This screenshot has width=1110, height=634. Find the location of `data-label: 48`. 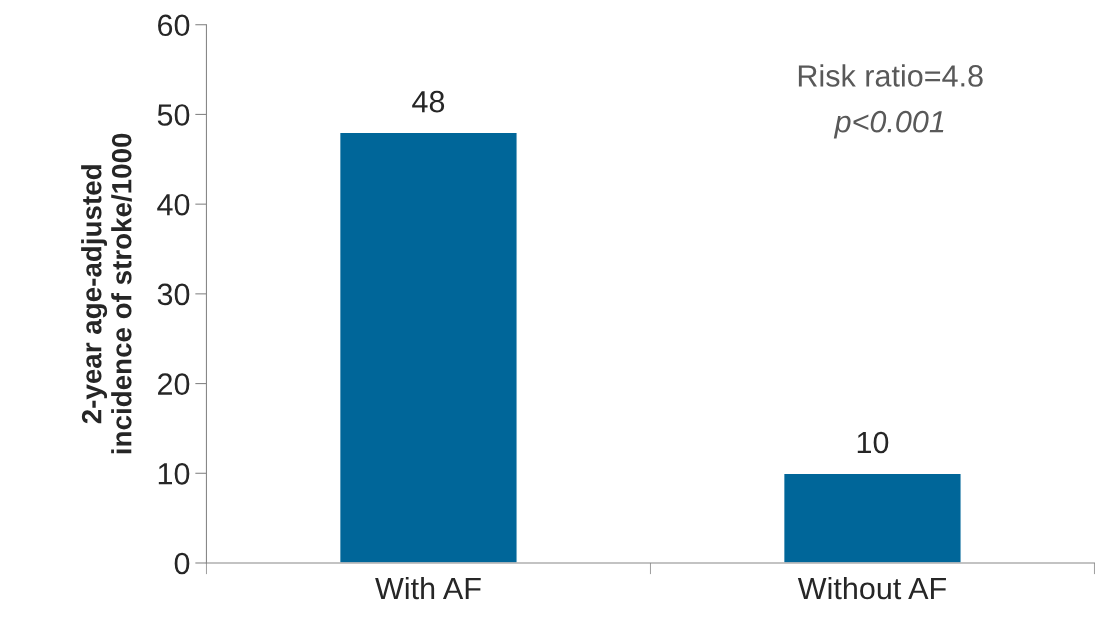

data-label: 48 is located at coordinates (428, 101).